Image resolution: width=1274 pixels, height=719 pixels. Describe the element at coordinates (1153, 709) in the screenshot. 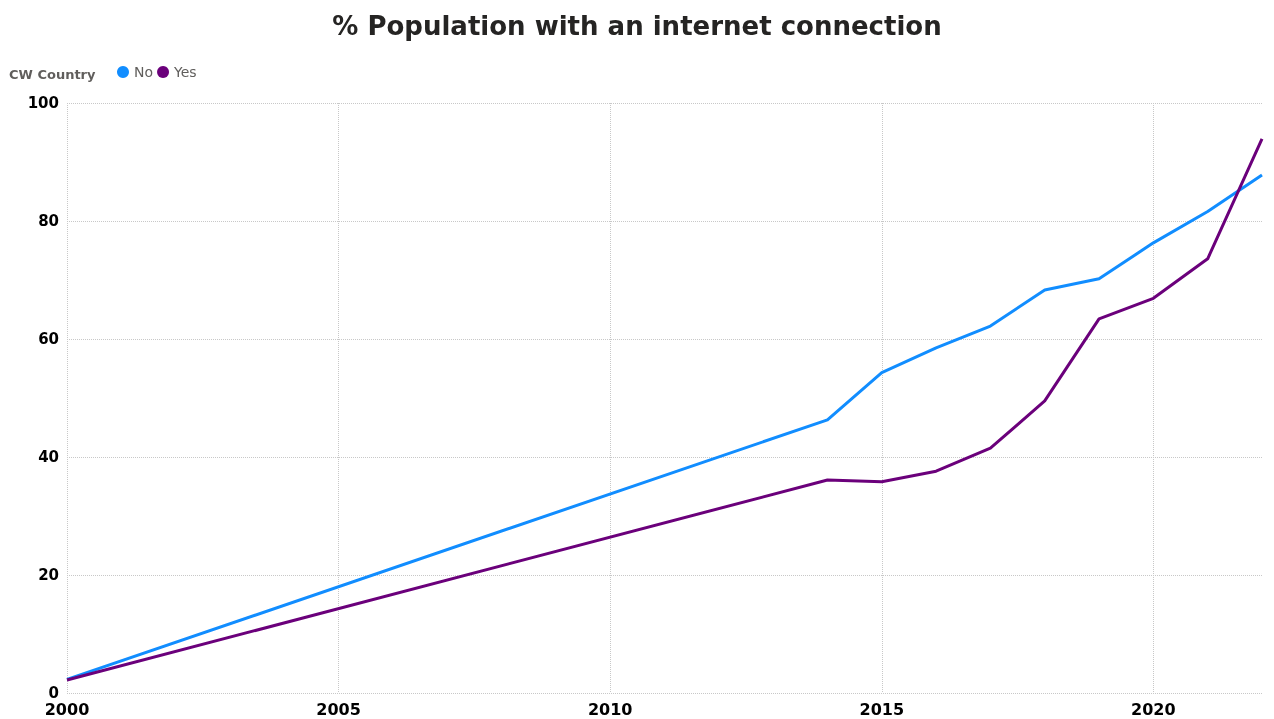

I see `x-tick-label: 2020` at that location.